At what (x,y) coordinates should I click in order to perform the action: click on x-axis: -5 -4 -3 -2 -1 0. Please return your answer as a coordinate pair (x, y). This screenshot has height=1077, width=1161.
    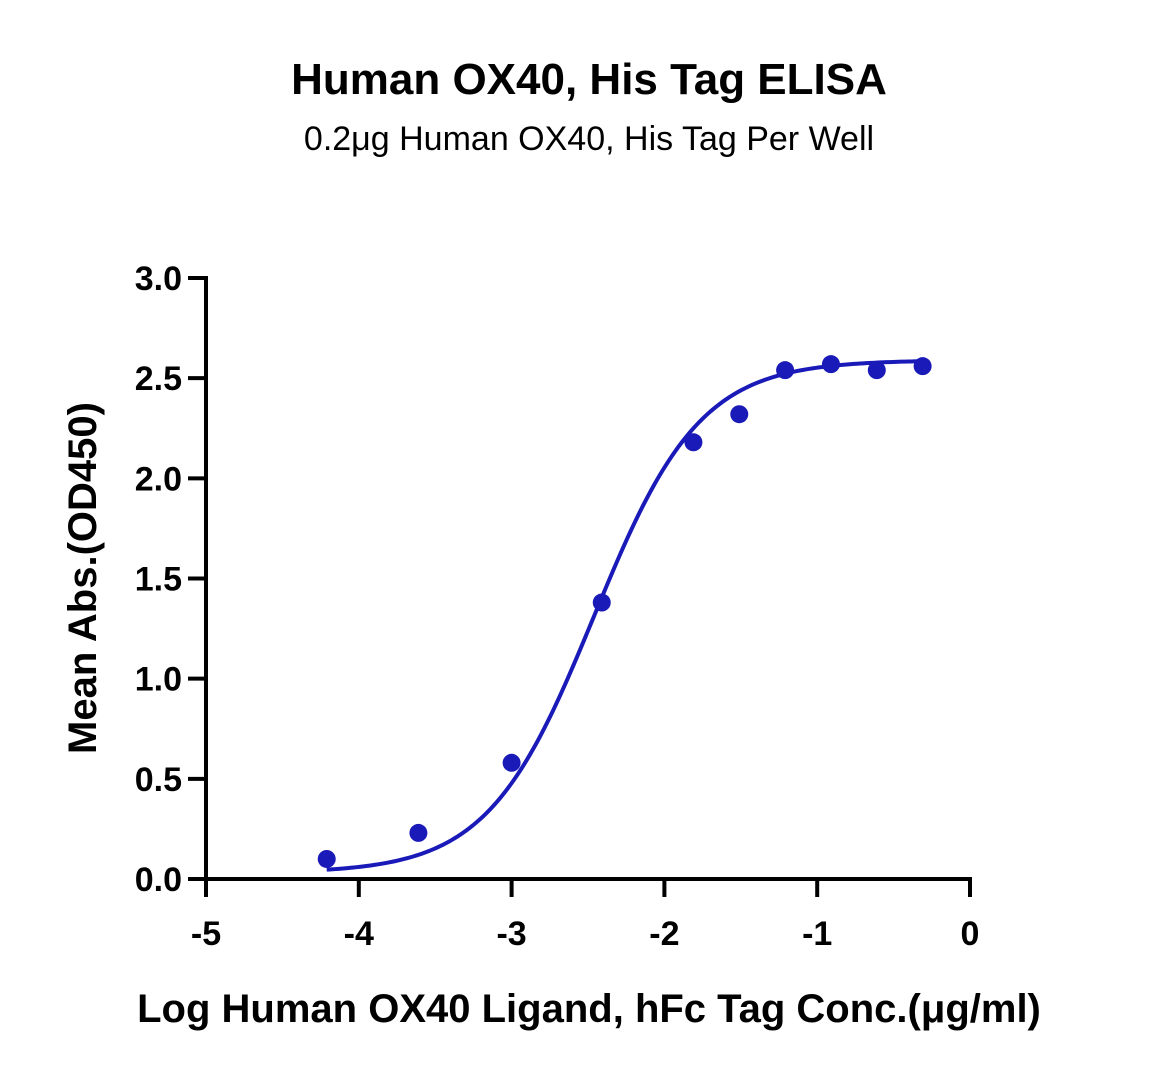
    Looking at the image, I should click on (585, 915).